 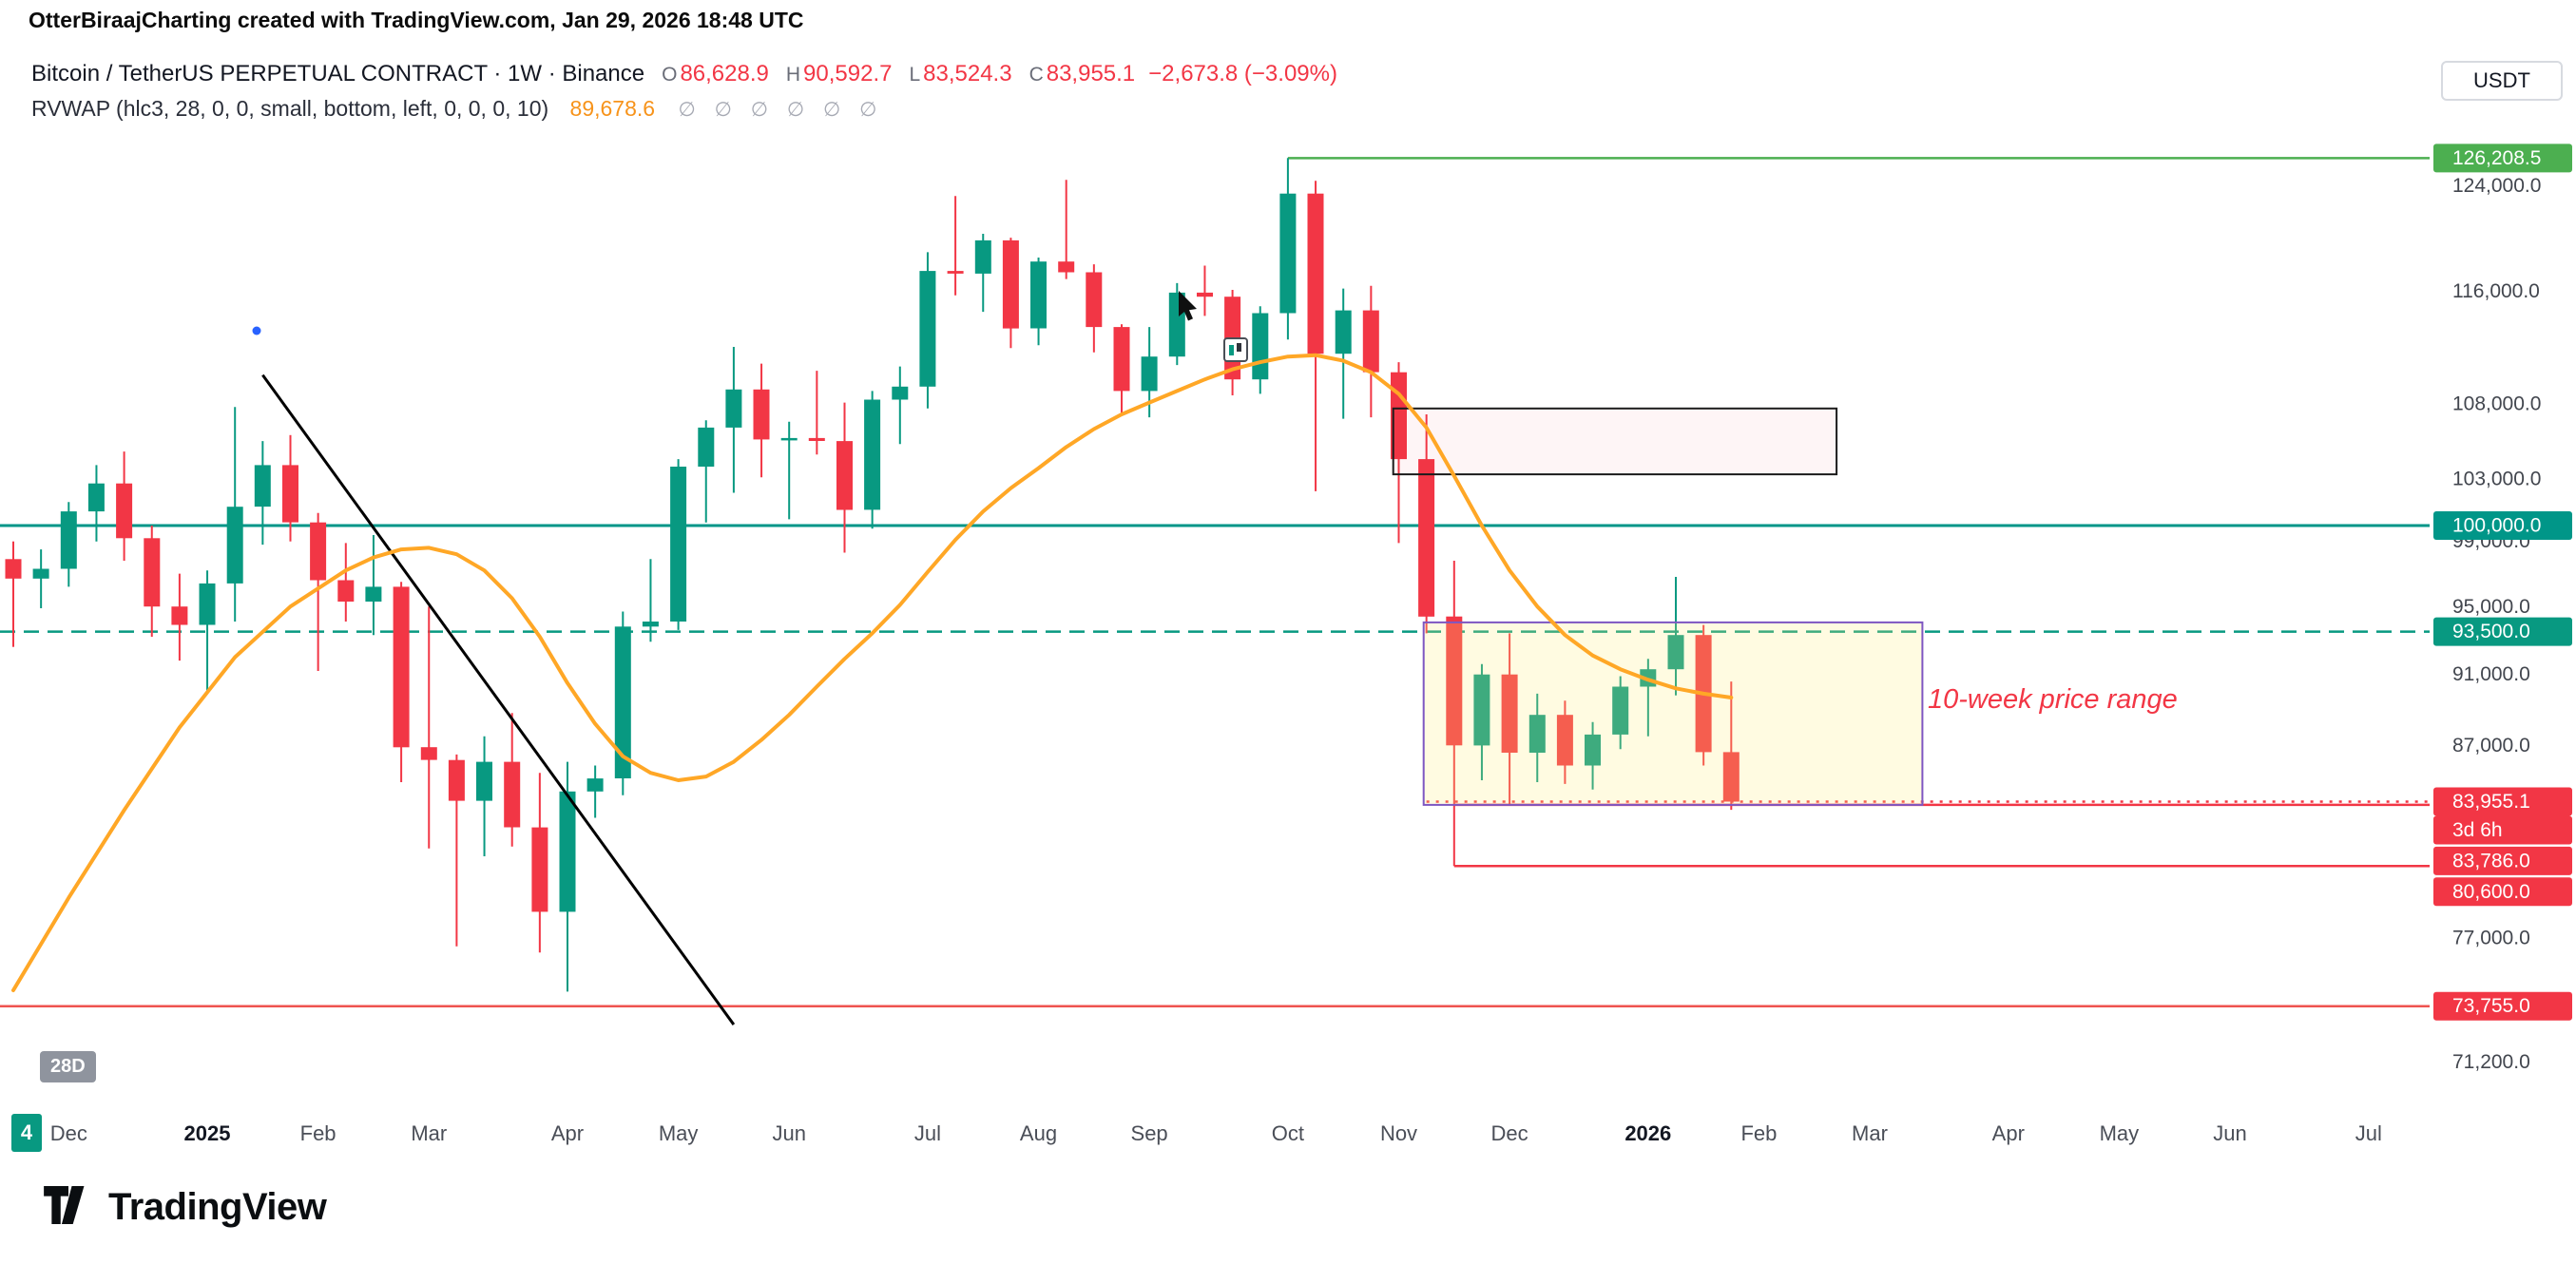 What do you see at coordinates (2491, 1006) in the screenshot?
I see `price-axis-label-text: 73,755.0` at bounding box center [2491, 1006].